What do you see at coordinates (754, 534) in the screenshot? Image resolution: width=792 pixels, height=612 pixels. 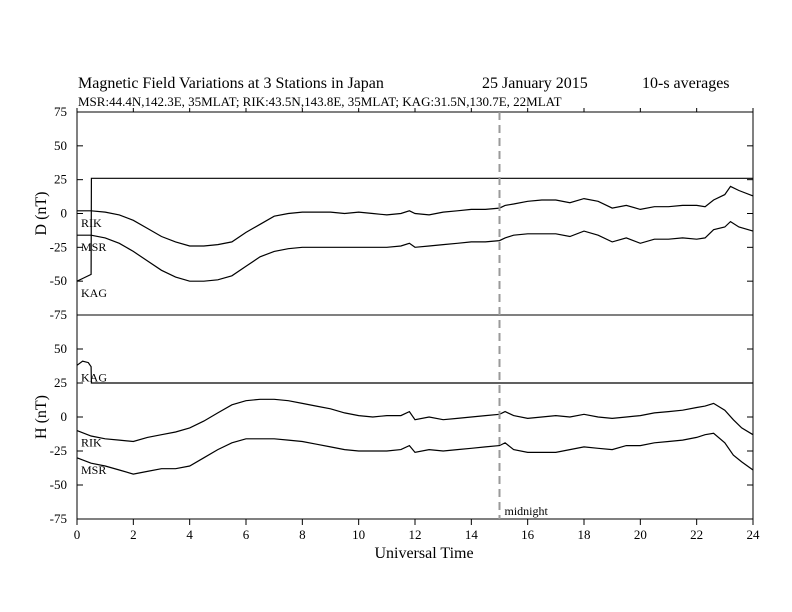 I see `x-tick-label: 24` at bounding box center [754, 534].